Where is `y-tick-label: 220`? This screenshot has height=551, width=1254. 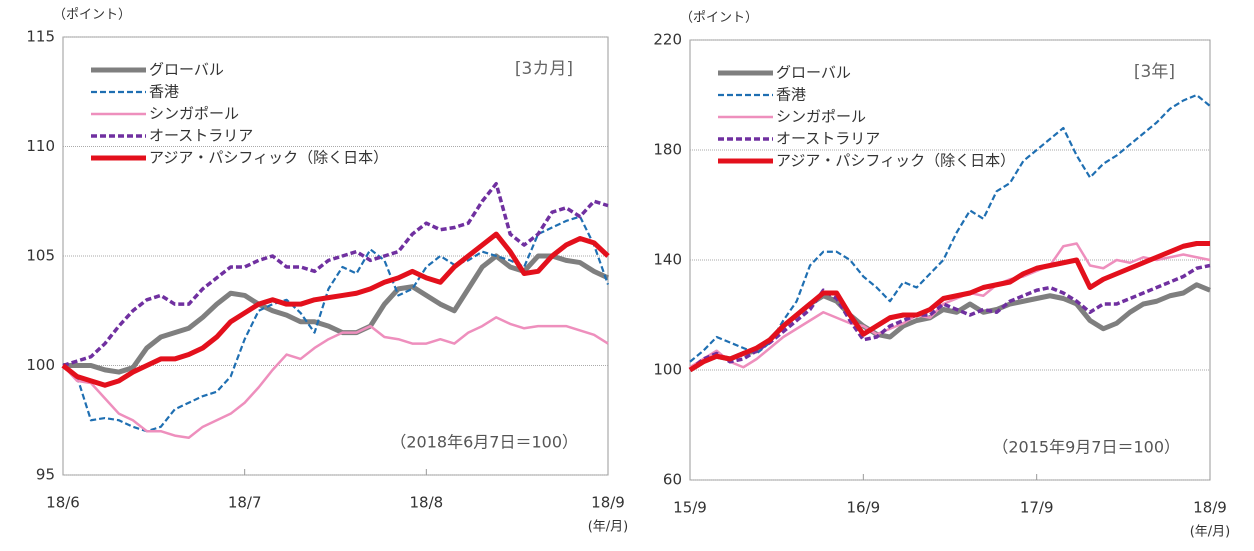 y-tick-label: 220 is located at coordinates (667, 40).